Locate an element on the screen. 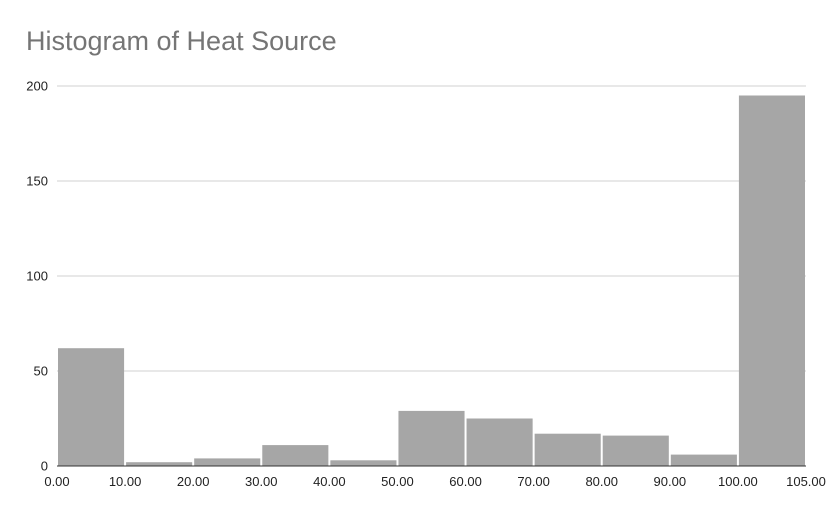 The width and height of the screenshot is (832, 515). x-tick-label: 50.00 is located at coordinates (397, 481).